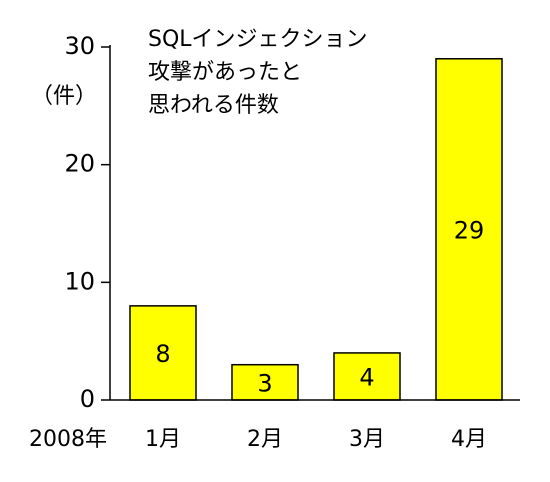  I want to click on x-tick-label: 2月, so click(265, 439).